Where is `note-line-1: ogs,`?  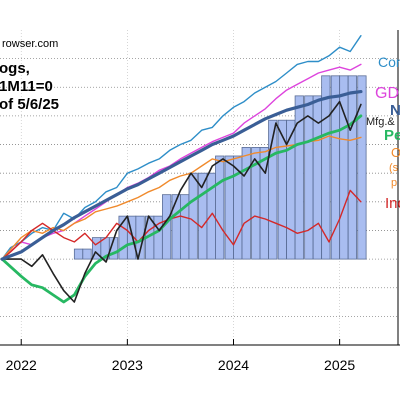 note-line-1: ogs, is located at coordinates (15, 68).